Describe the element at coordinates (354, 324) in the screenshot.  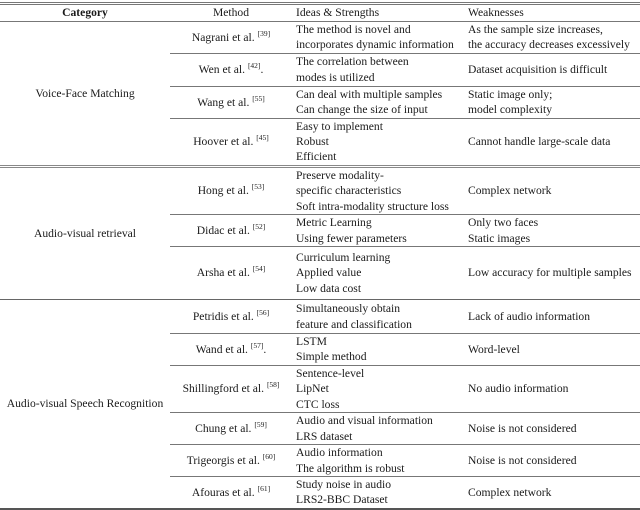
I see `ideas-line: feature and classification` at that location.